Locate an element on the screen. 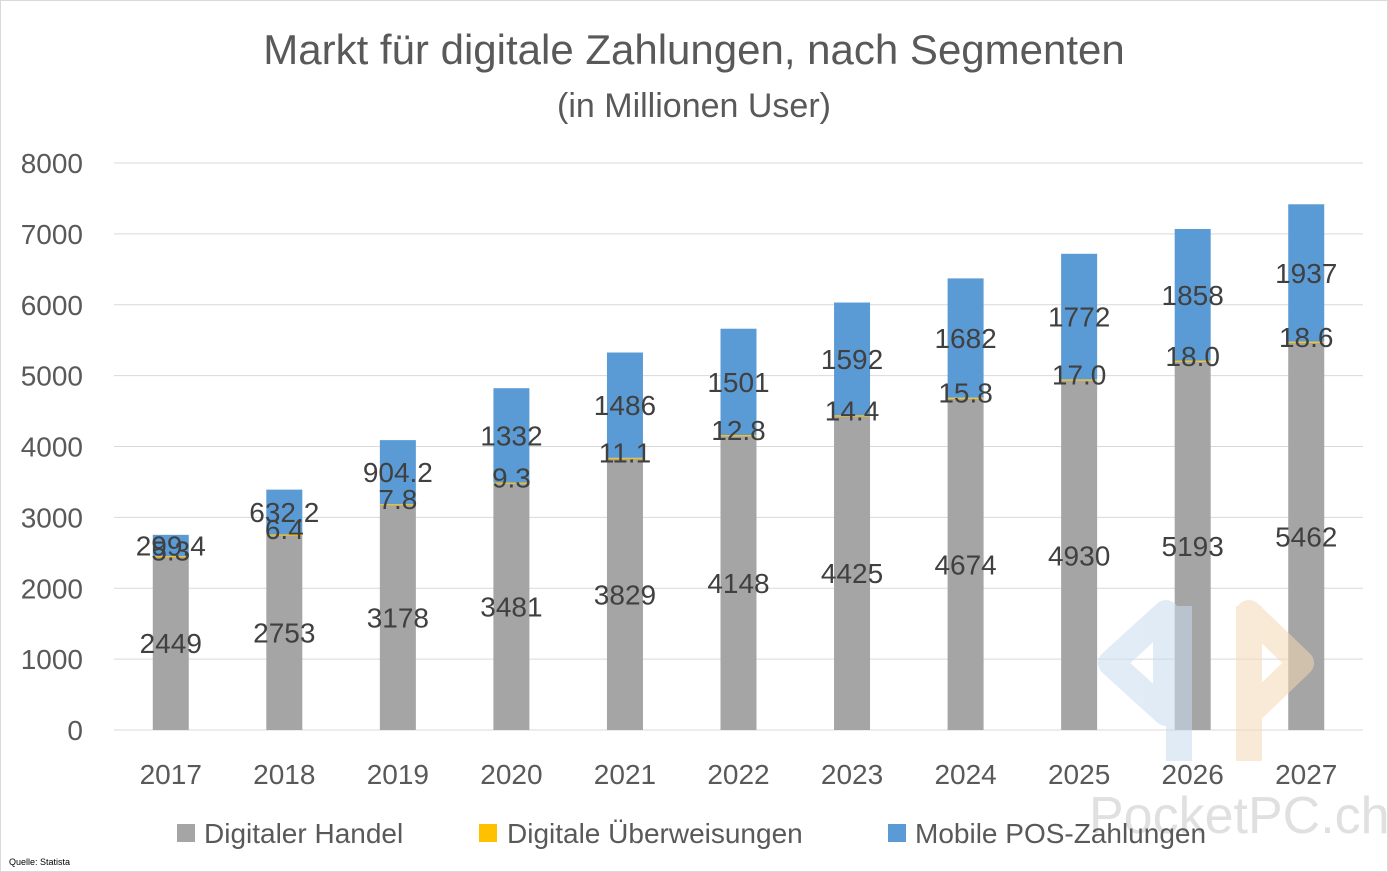  x-tick-label-2019: 2019 is located at coordinates (398, 774).